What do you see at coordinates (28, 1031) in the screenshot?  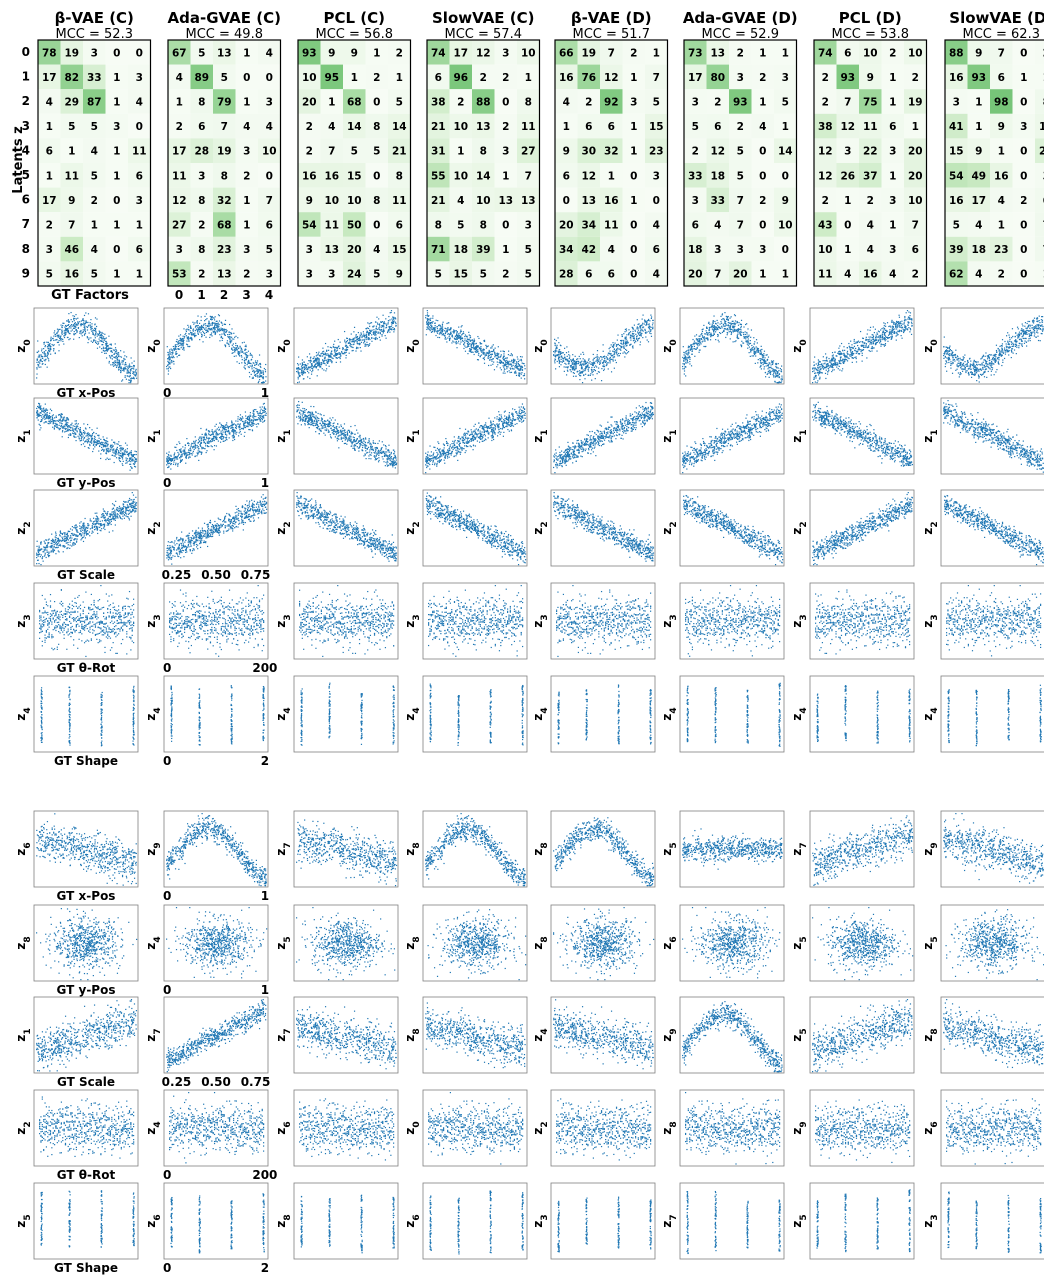 I see `latent-subscript: 1` at bounding box center [28, 1031].